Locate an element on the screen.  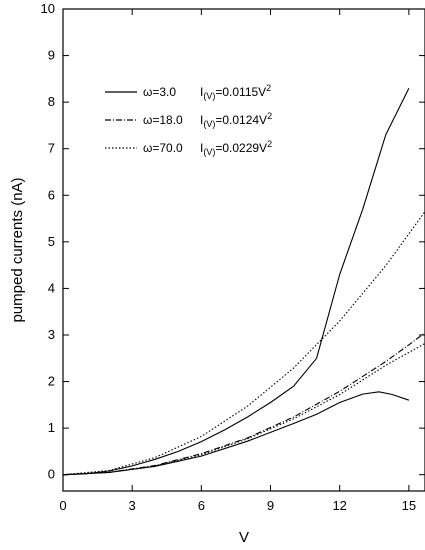
y-tick-label: 4 is located at coordinates (51, 287).